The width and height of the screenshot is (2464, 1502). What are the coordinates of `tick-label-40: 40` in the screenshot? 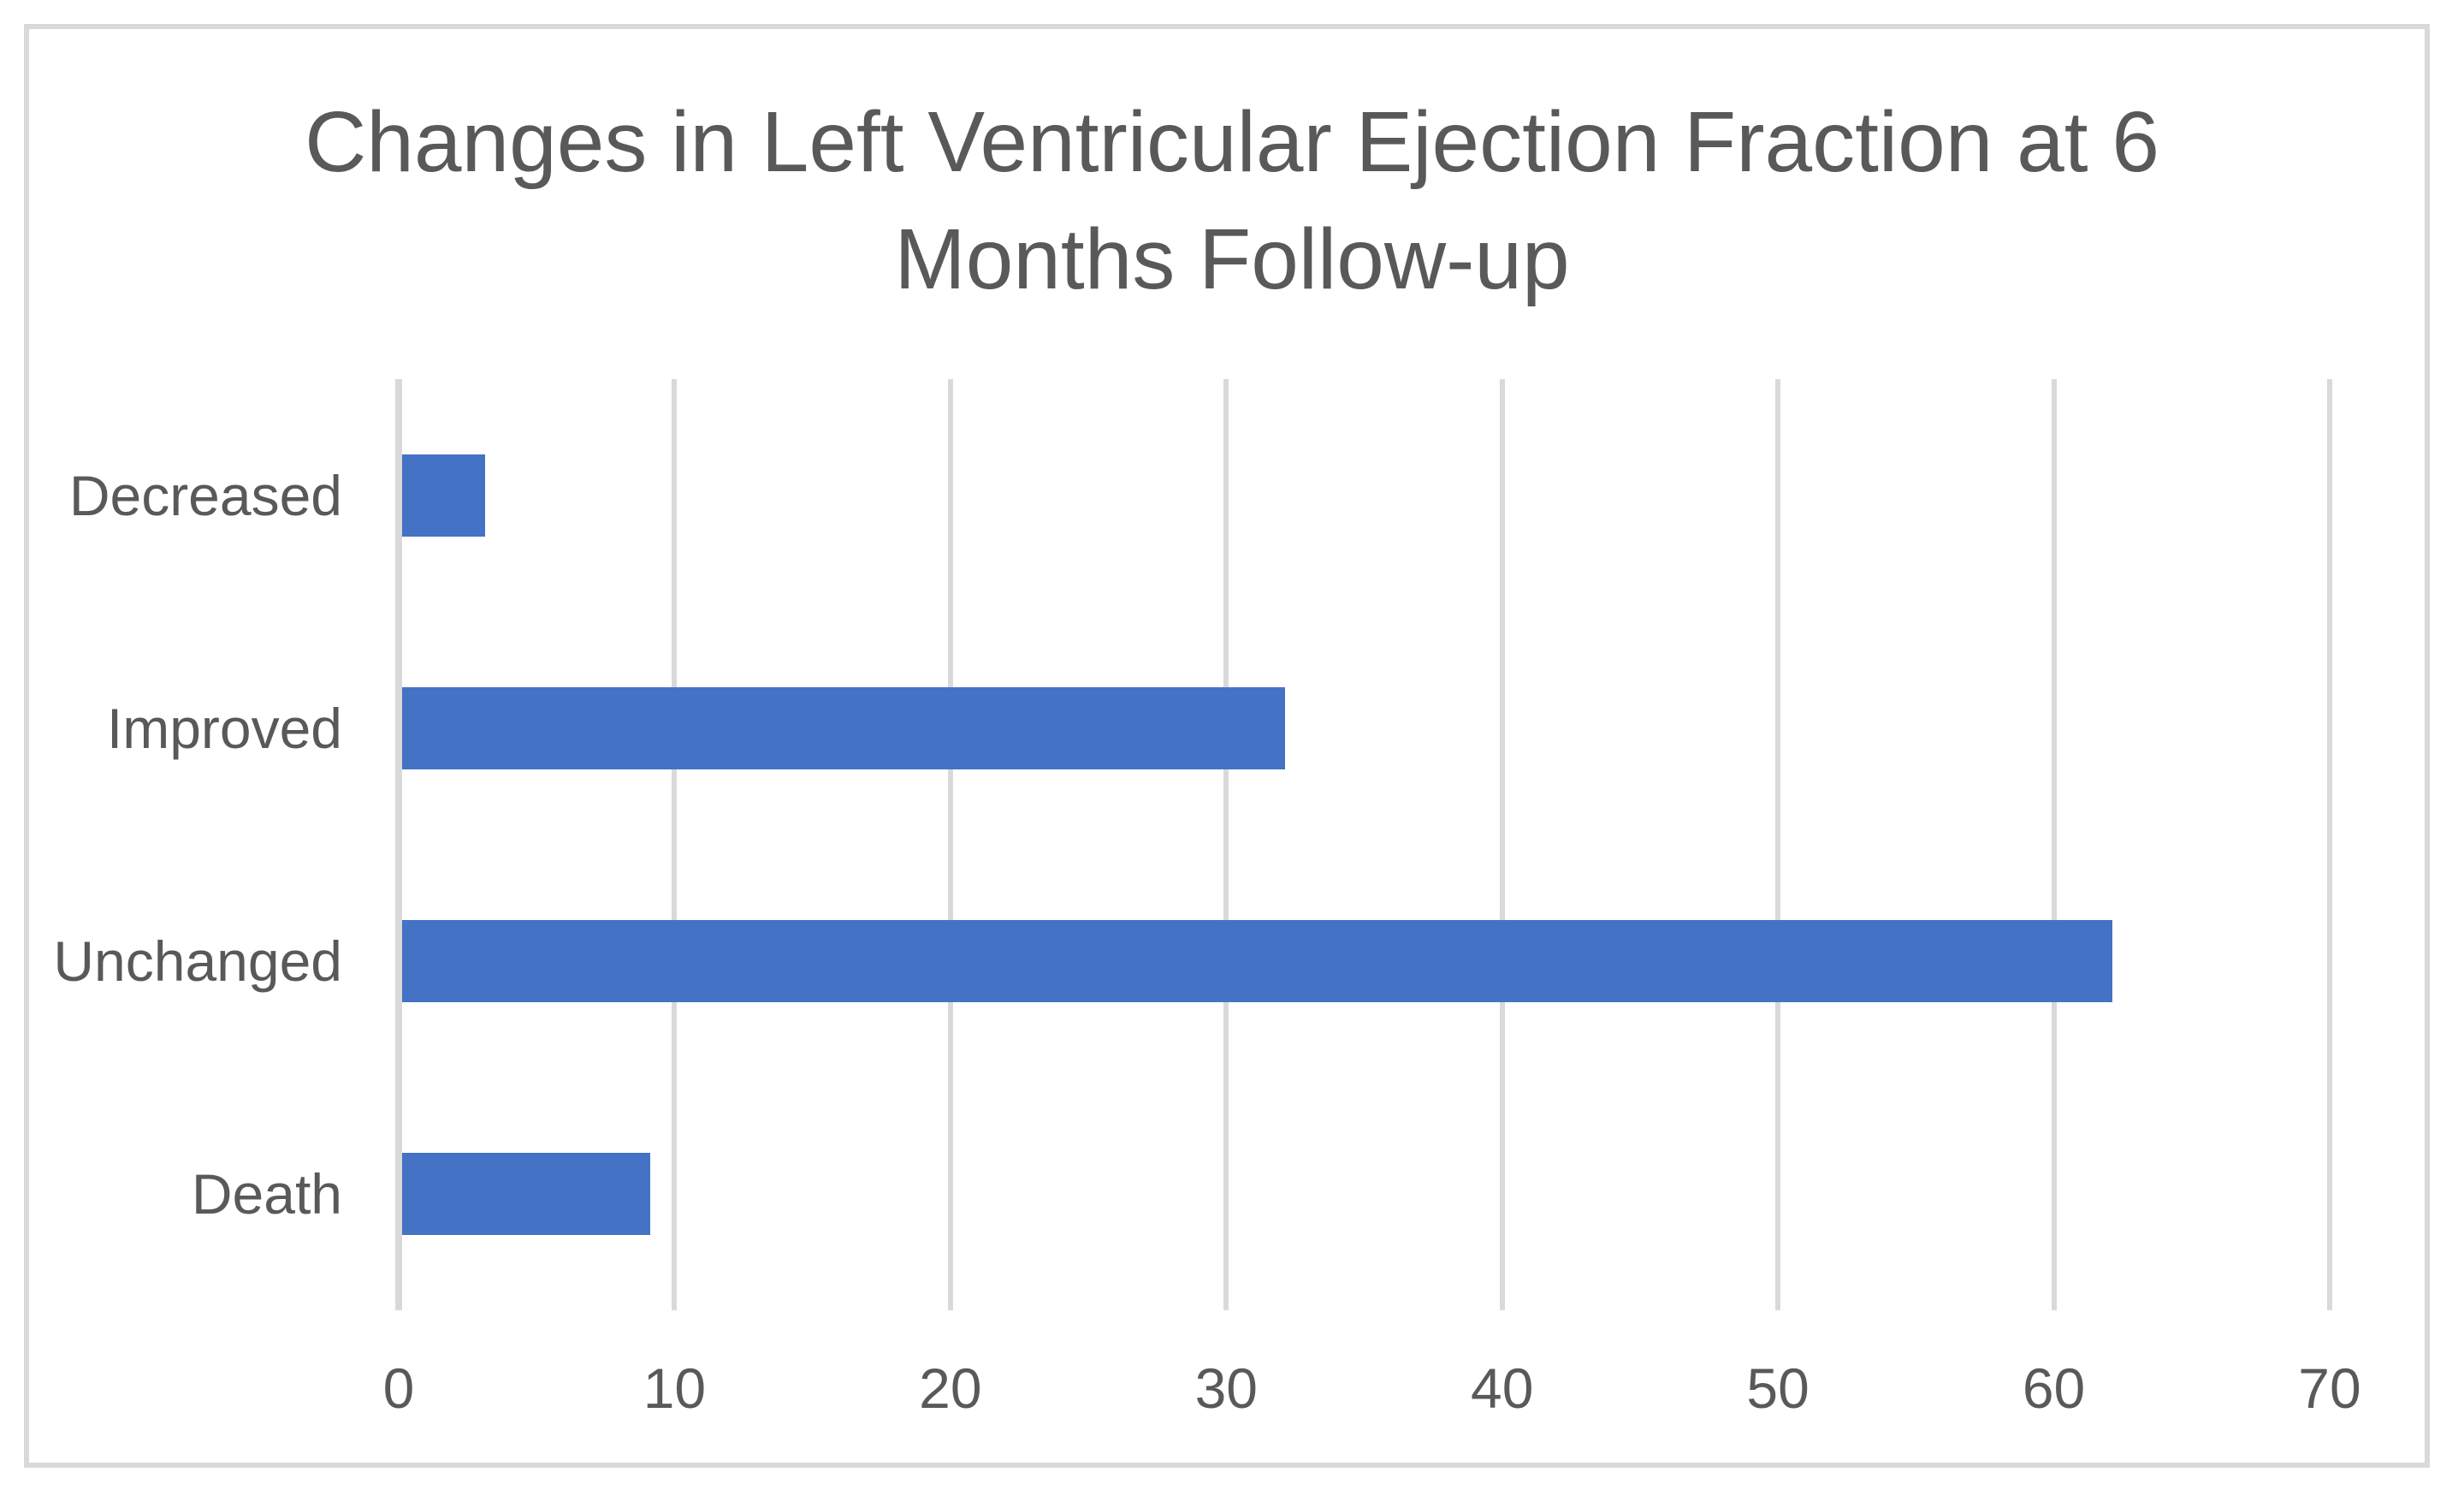 It's located at (1502, 1388).